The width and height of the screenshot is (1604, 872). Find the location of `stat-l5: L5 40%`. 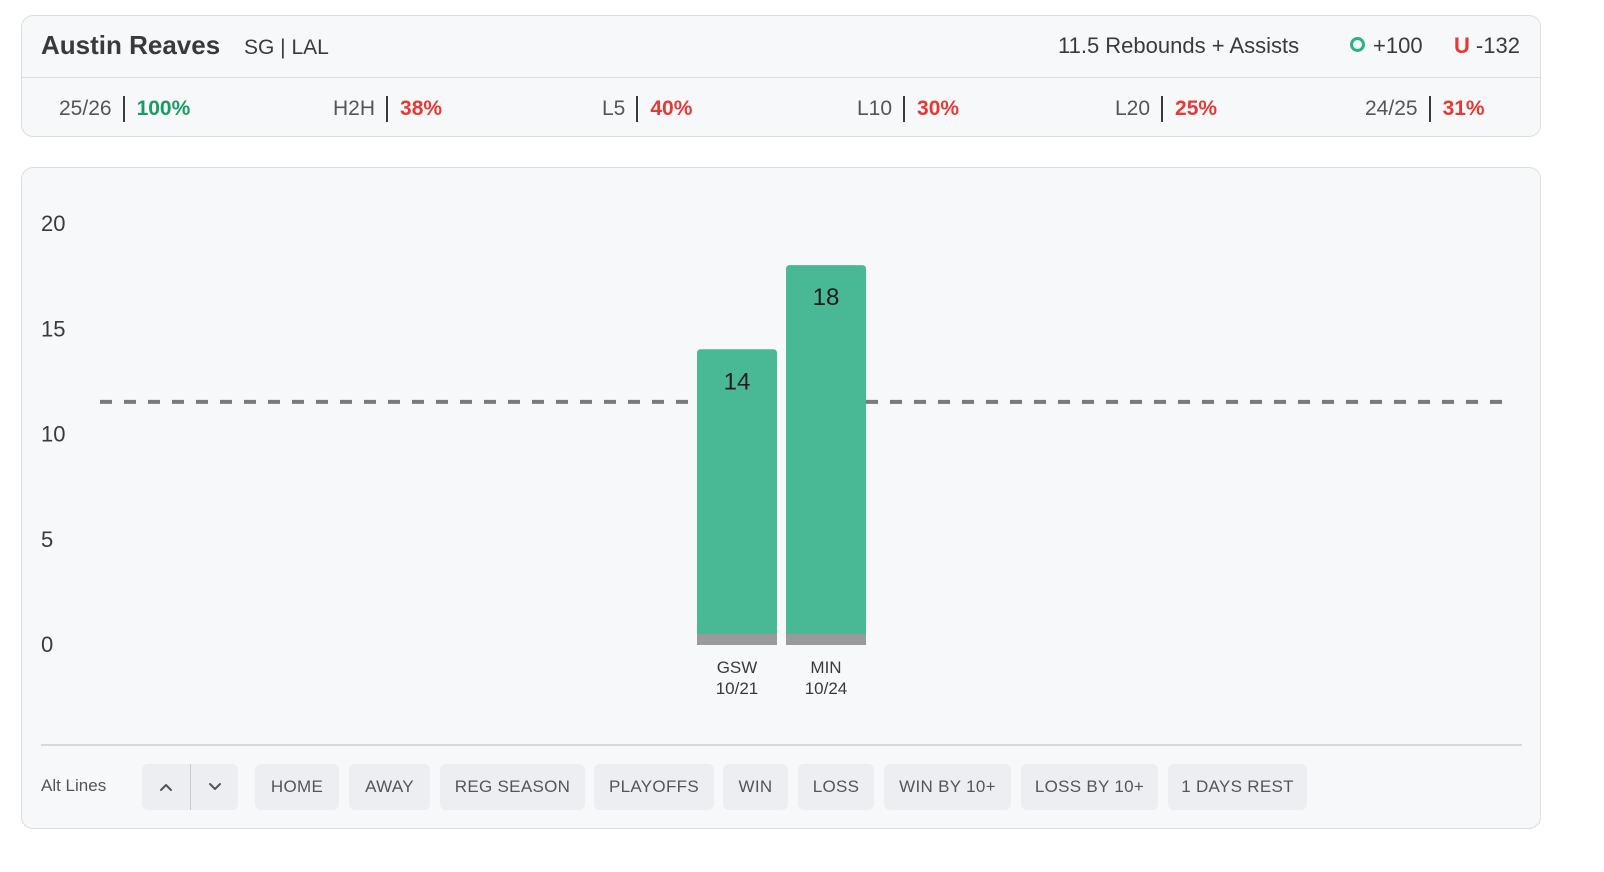

stat-l5: L5 40% is located at coordinates (647, 109).